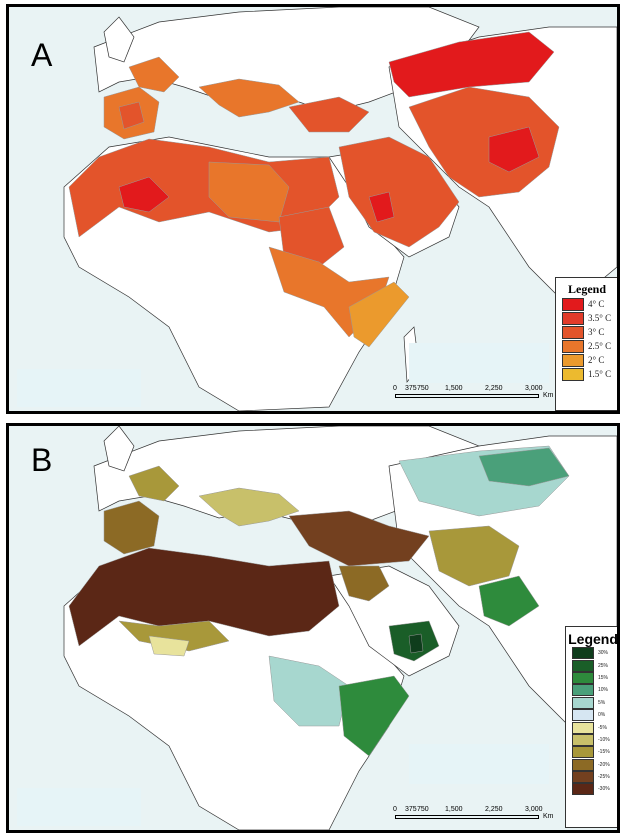 This screenshot has width=628, height=838. I want to click on zone-arabia-core, so click(381, 207).